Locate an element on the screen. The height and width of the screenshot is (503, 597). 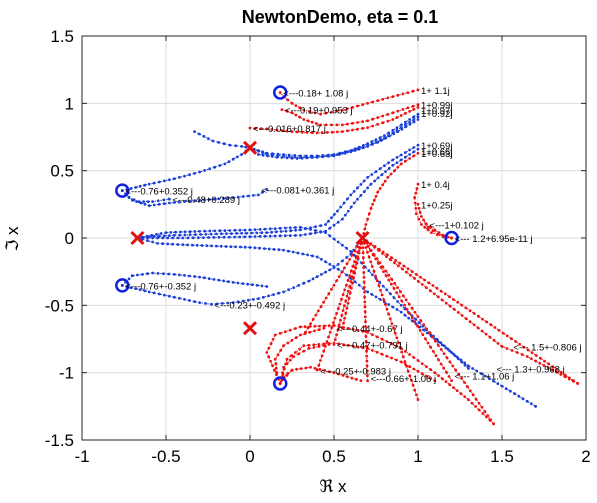
annotation-label: <---0.44+-0.67 j is located at coordinates (369, 329).